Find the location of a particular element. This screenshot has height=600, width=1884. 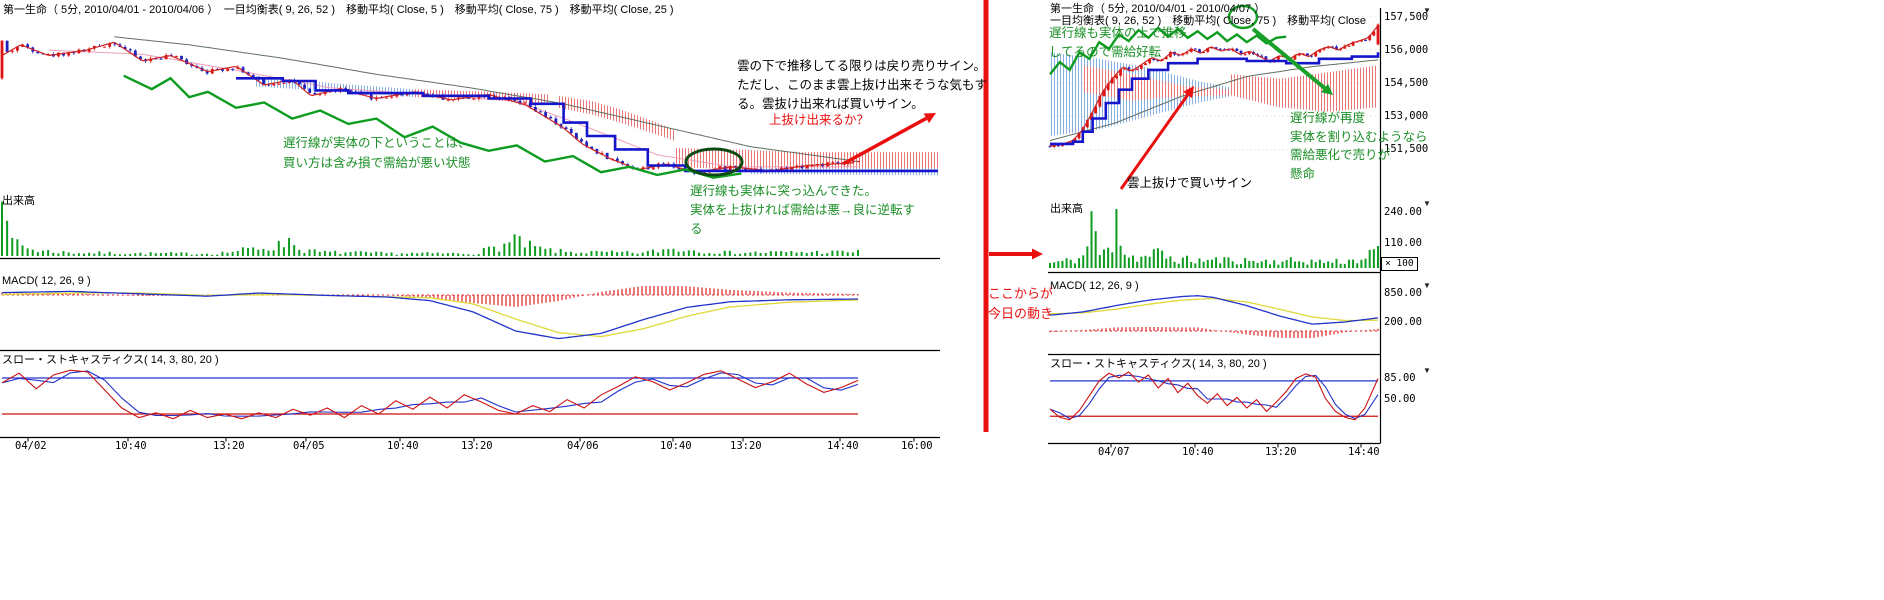

x-axis-label: 04/02 is located at coordinates (31, 446).